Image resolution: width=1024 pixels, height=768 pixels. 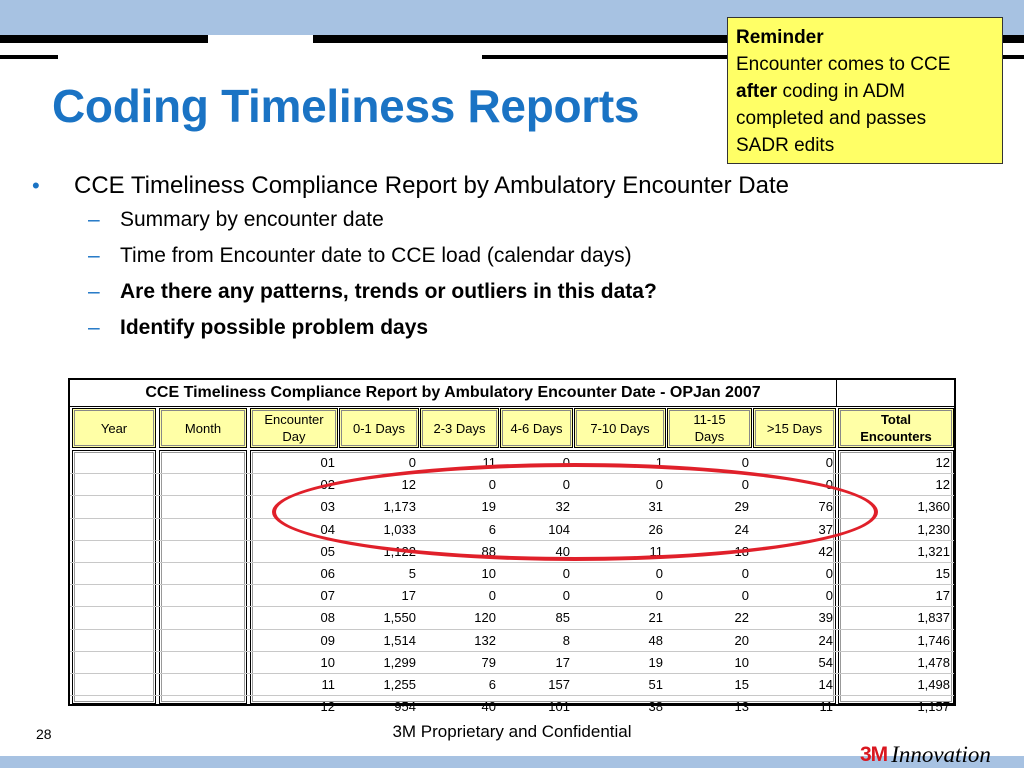 I want to click on sub-bullet: – Identify possible problem days, so click(x=510, y=328).